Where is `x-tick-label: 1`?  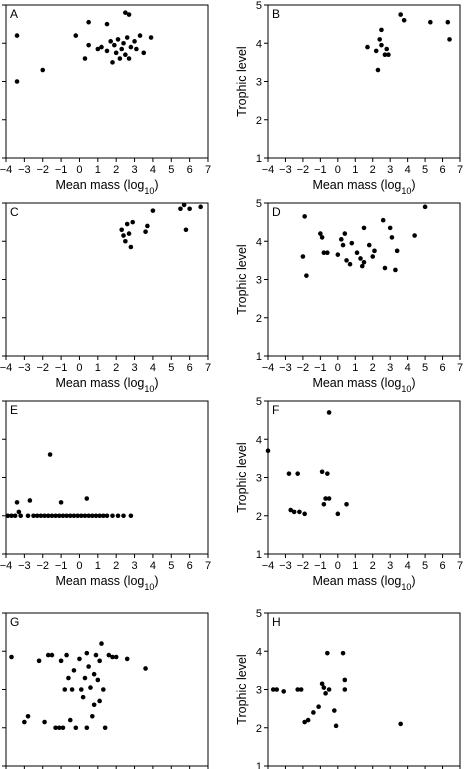 x-tick-label: 1 is located at coordinates (355, 368).